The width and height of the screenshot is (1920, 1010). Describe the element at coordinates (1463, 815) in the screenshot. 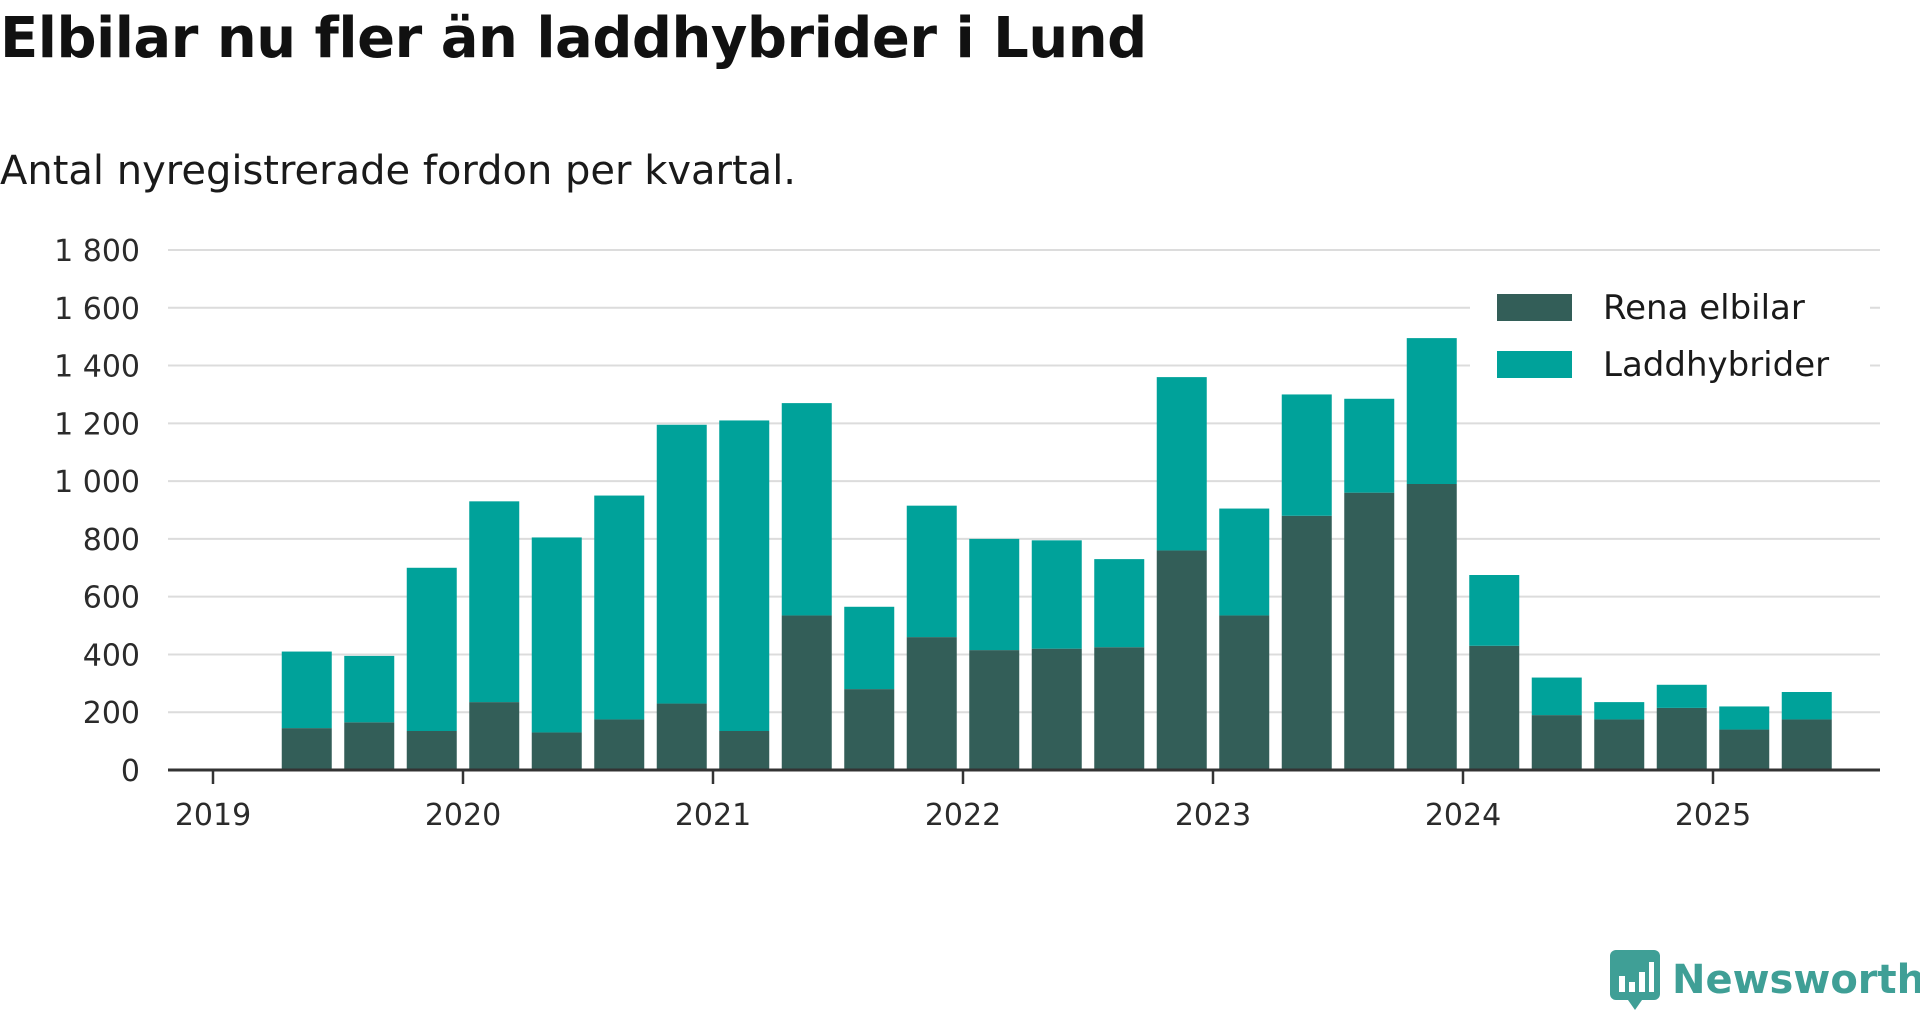

I see `x-tick-label: 2024` at that location.